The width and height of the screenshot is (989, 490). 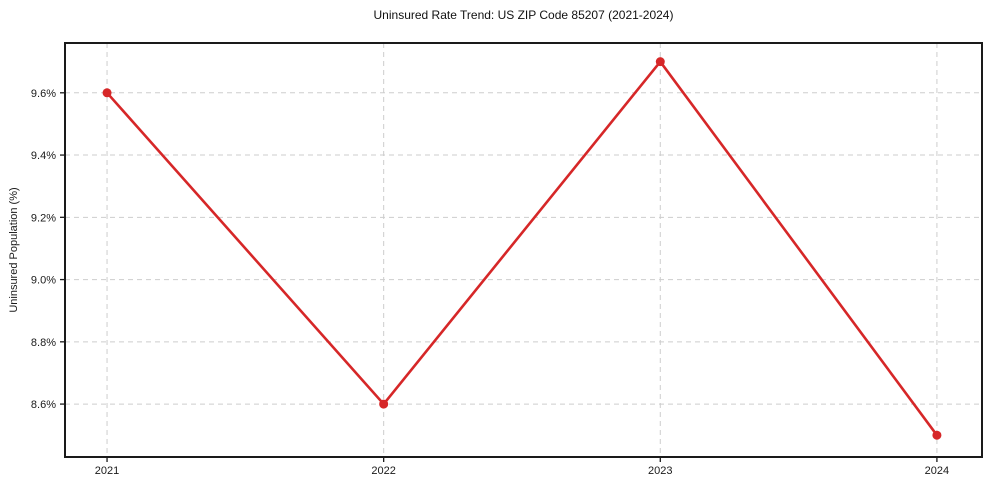 I want to click on y-tick-label: 9.6%, so click(x=43, y=94).